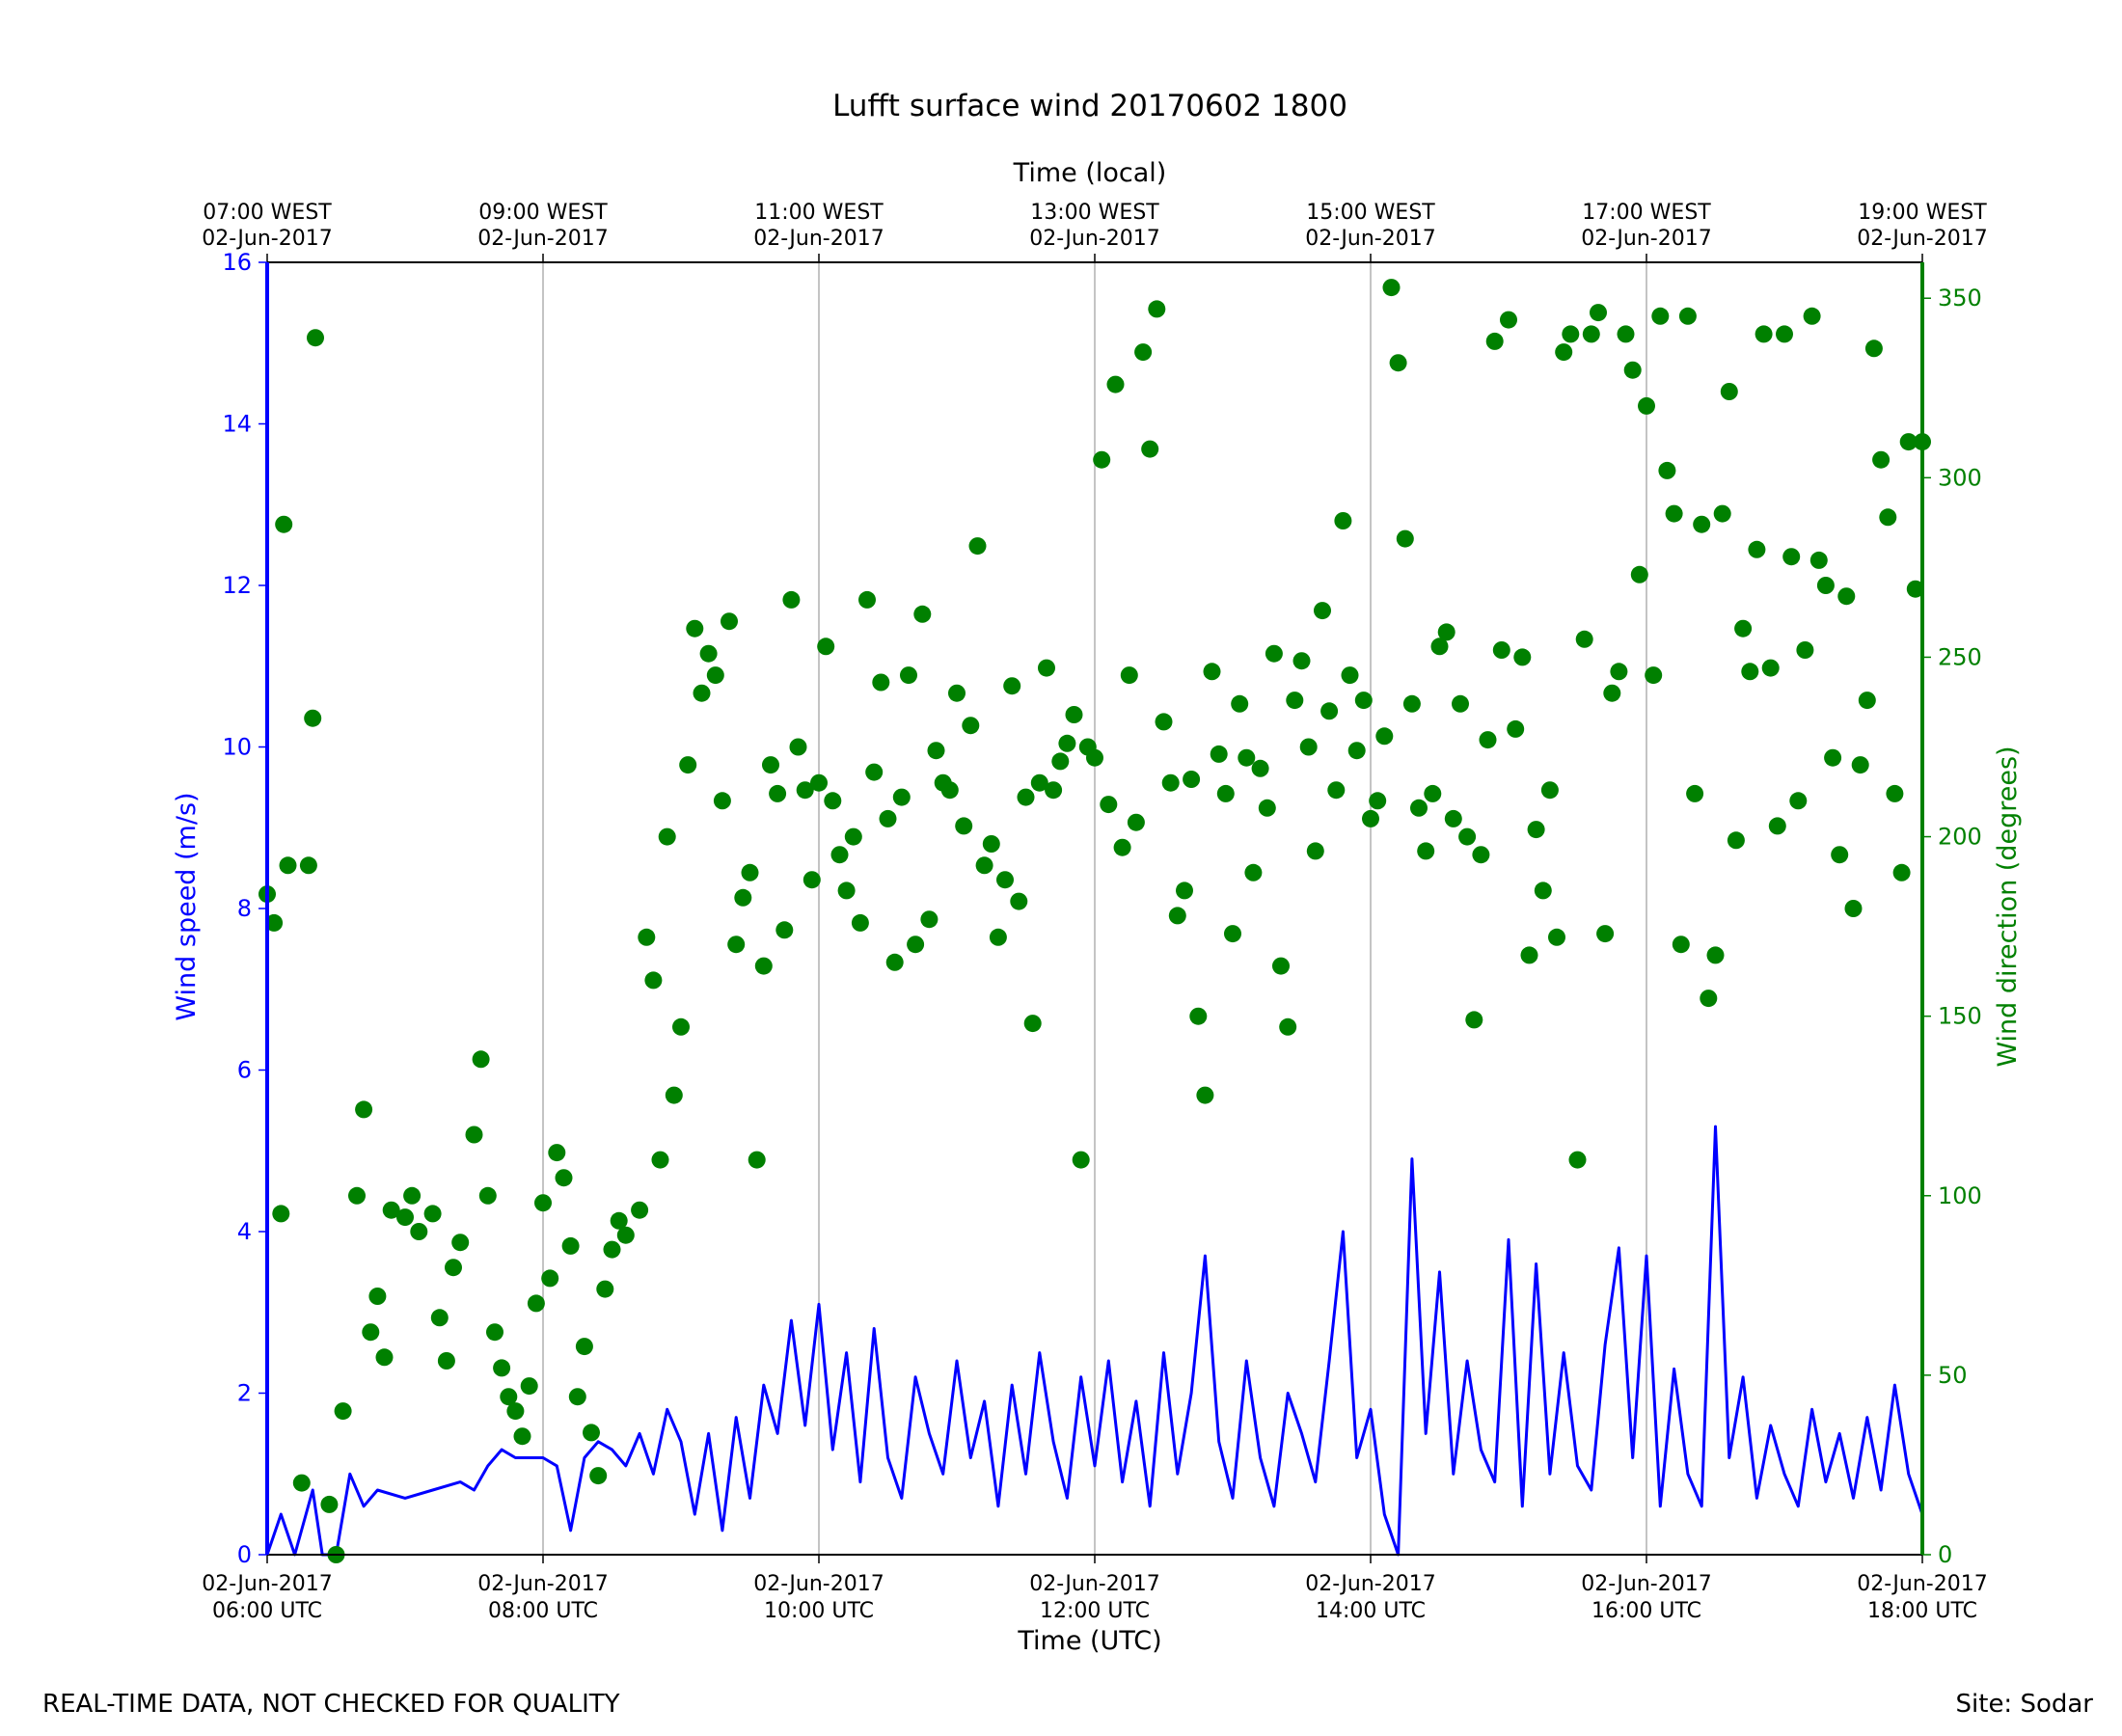 The image size is (2122, 1736). I want to click on x-tick-label-top-time: 19:00 WEST, so click(1923, 213).